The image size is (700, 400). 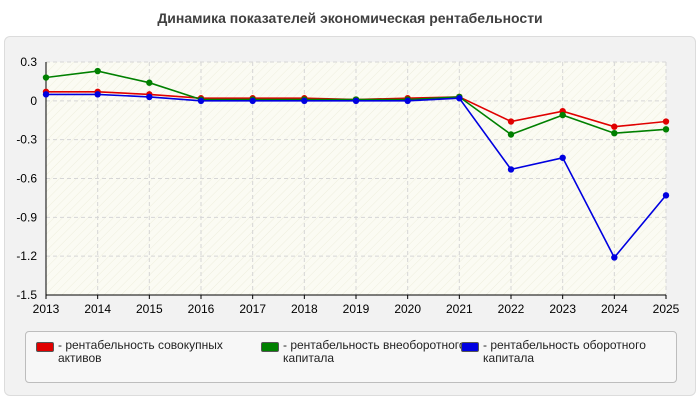 What do you see at coordinates (470, 347) in the screenshot?
I see `legend-swatch-blue` at bounding box center [470, 347].